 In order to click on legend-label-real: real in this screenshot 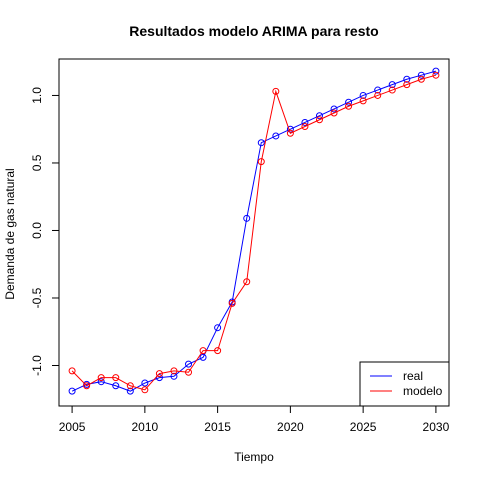, I will do `click(413, 376)`.